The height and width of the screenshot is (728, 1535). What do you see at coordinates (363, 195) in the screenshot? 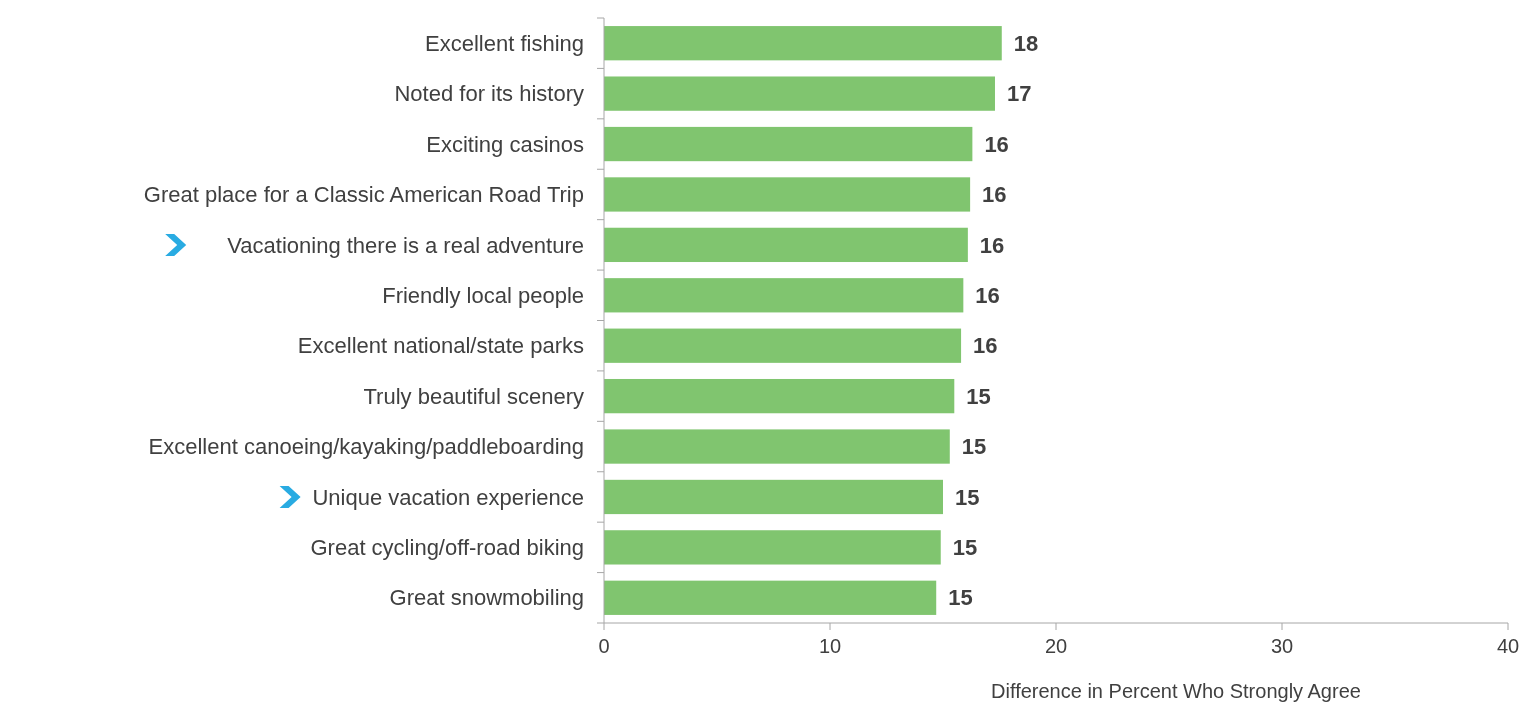
I see `y-tick-label: Great place for a Classic American Road Trip` at bounding box center [363, 195].